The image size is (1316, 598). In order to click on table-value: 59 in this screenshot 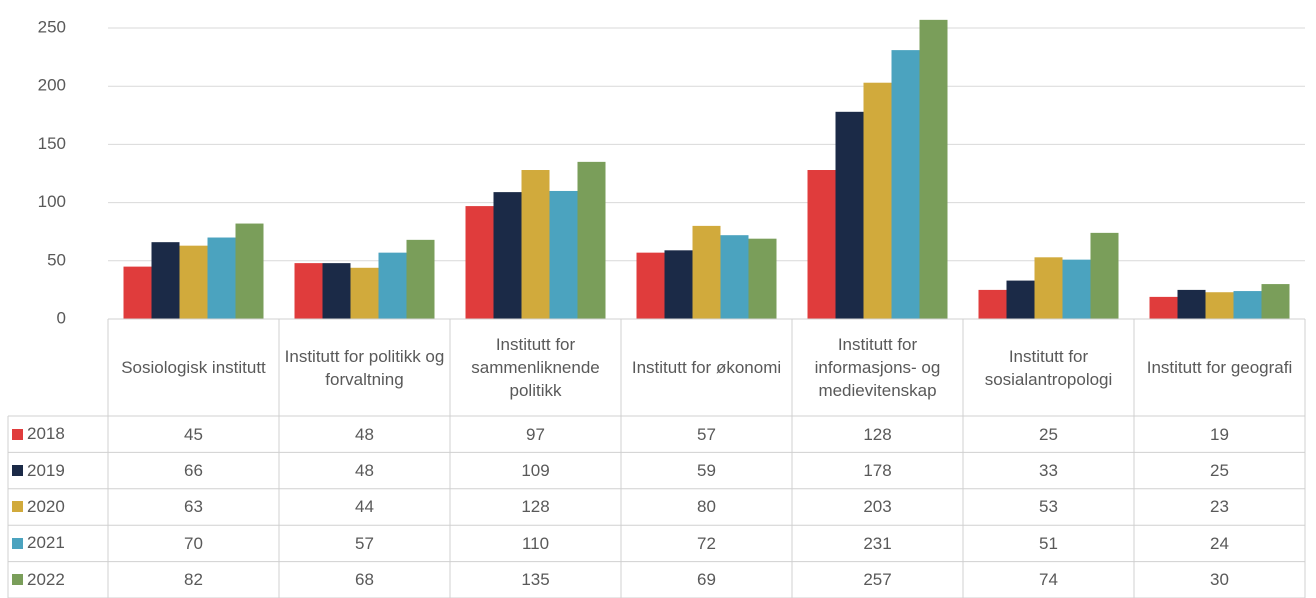, I will do `click(706, 471)`.